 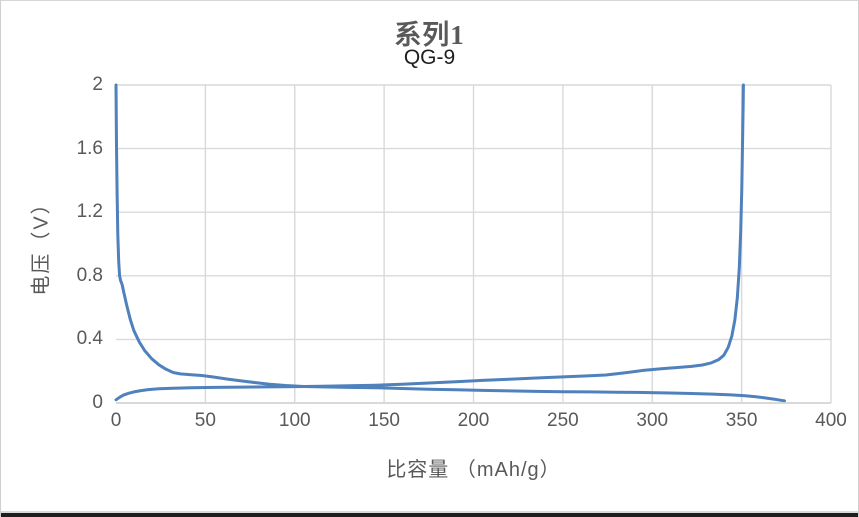 I want to click on bottom-divider, so click(x=429, y=512).